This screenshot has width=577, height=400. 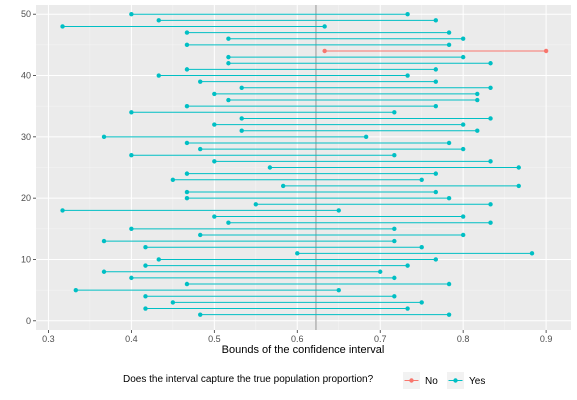 What do you see at coordinates (444, 380) in the screenshot?
I see `legend-items: No Yes` at bounding box center [444, 380].